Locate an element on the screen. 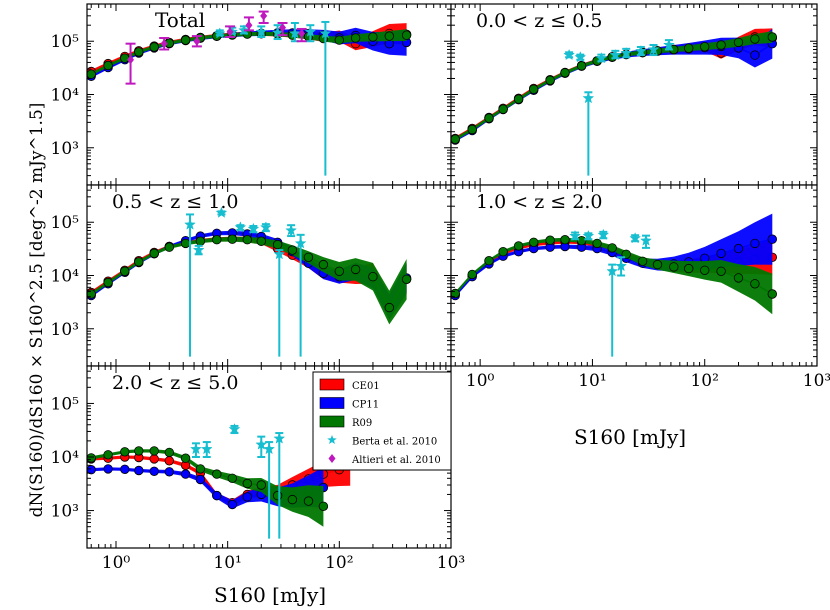 The width and height of the screenshot is (830, 610). x-tick-label: 10³ is located at coordinates (451, 563).